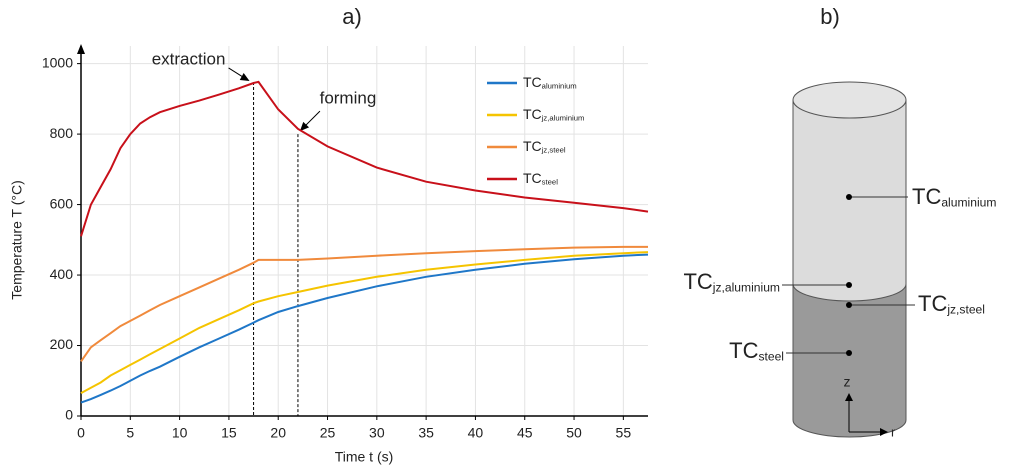 The image size is (1009, 474). I want to click on x-tick-label: 20, so click(278, 433).